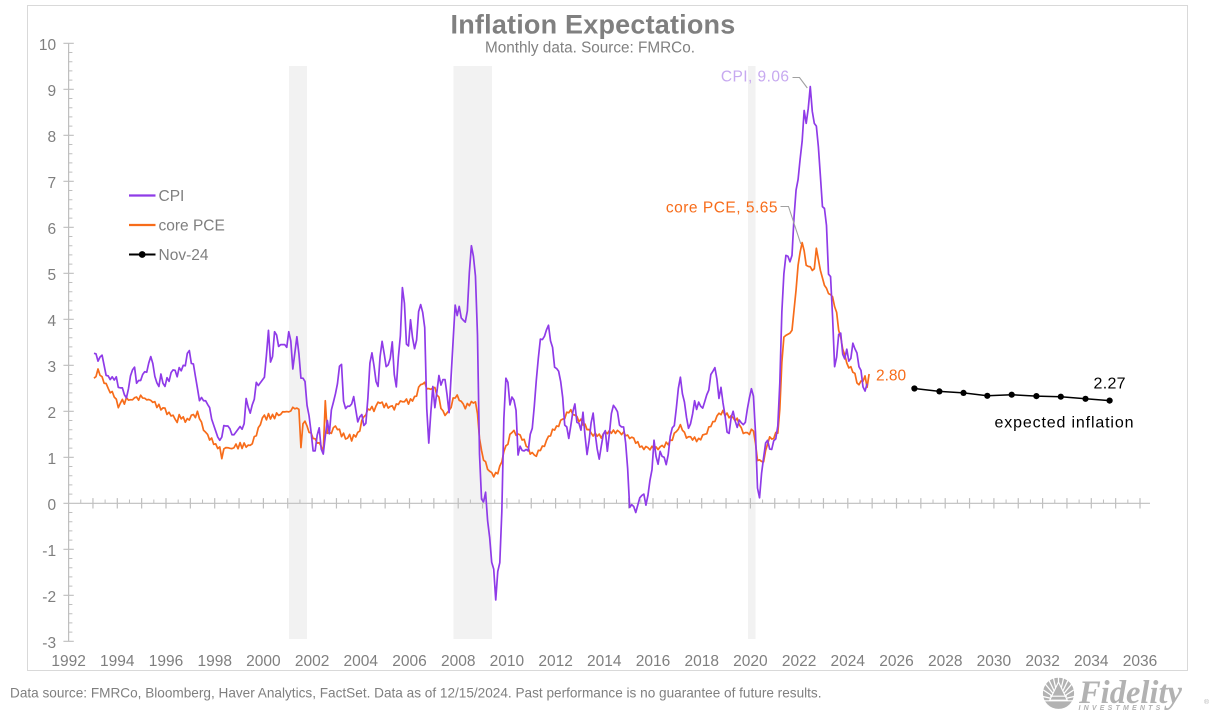 The width and height of the screenshot is (1218, 718). I want to click on svg-text: 2, so click(51, 413).